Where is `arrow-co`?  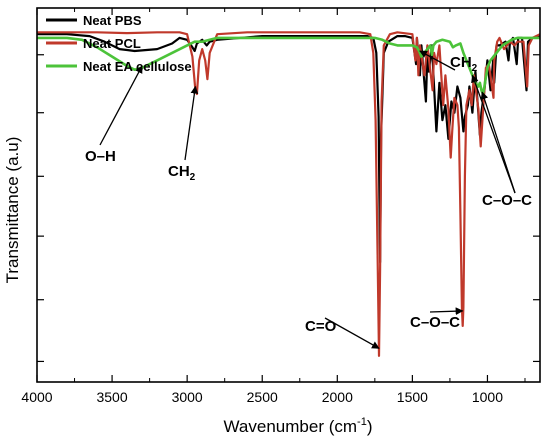 arrow-co is located at coordinates (352, 333).